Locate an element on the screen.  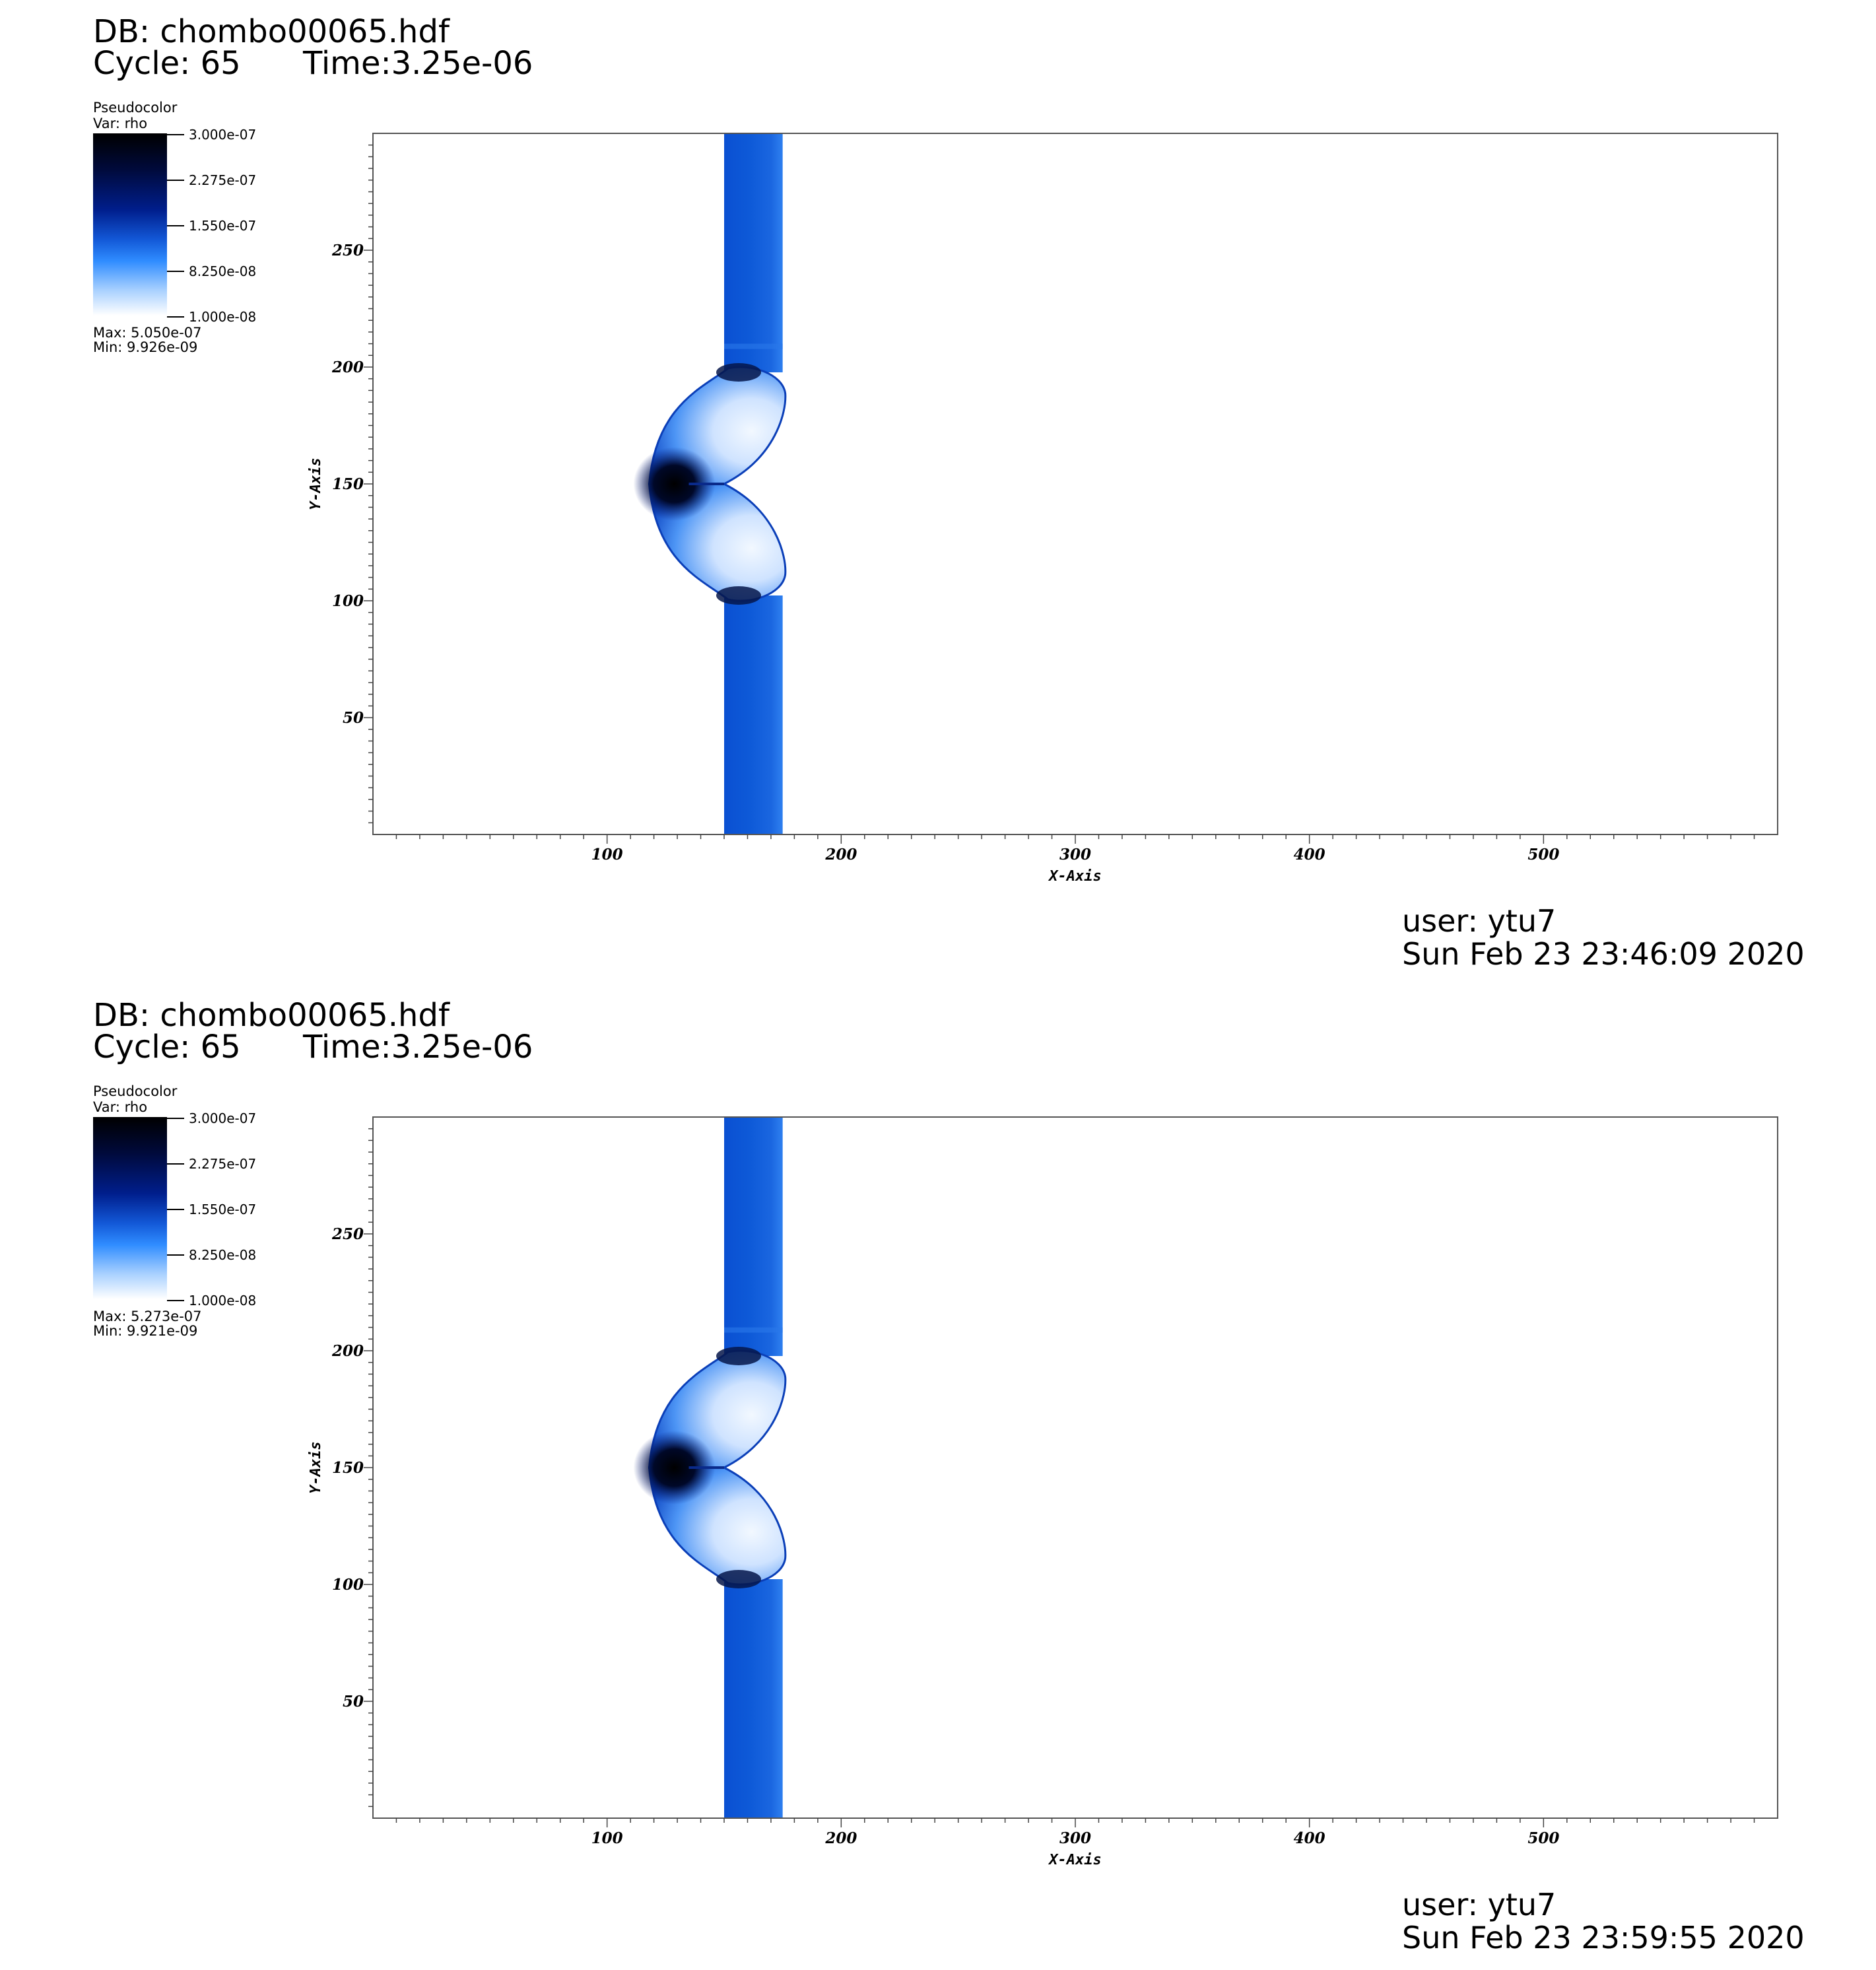
legend-max: Max: 5.273e-07 is located at coordinates (147, 1316).